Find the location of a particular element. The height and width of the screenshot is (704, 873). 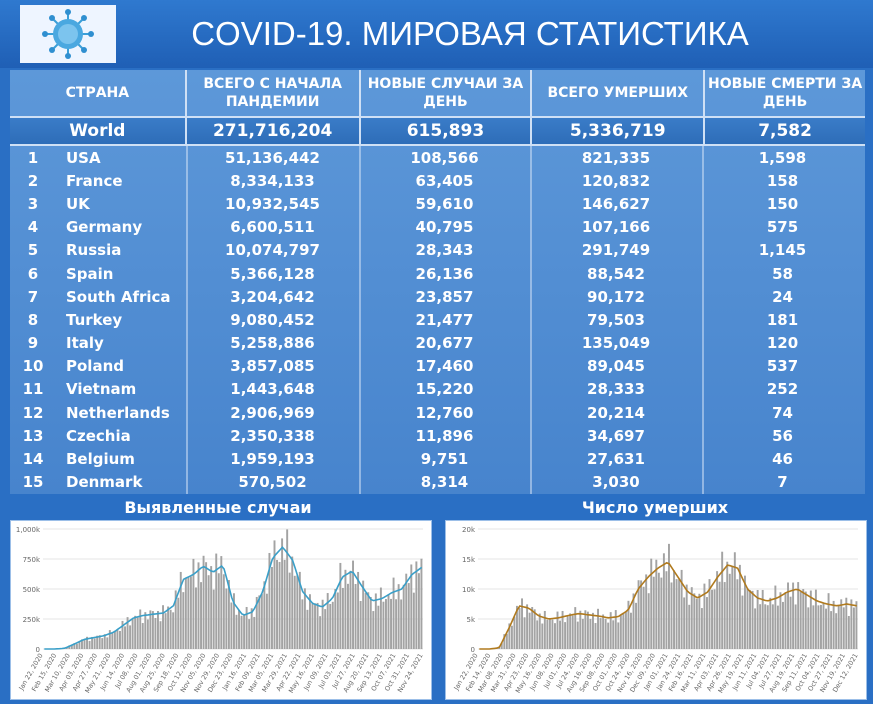

row-new-cases: 20,677 is located at coordinates (444, 343).